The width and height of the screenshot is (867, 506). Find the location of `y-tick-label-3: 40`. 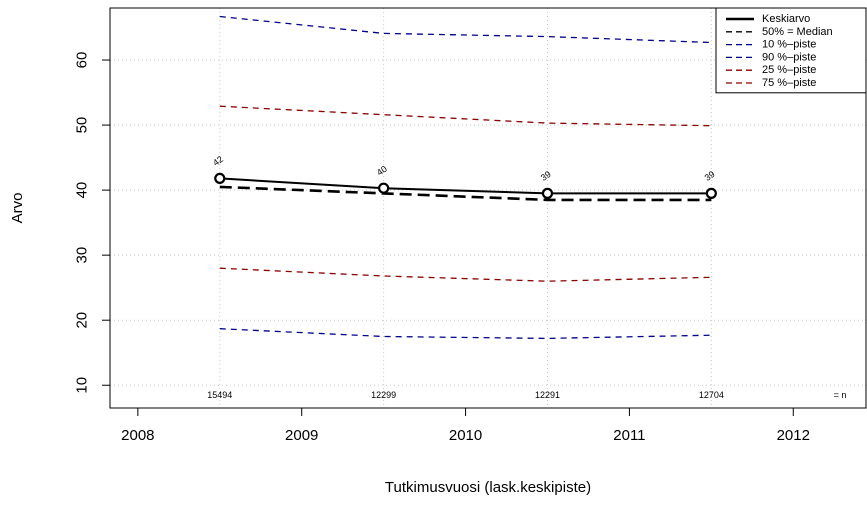

y-tick-label-3: 40 is located at coordinates (82, 190).